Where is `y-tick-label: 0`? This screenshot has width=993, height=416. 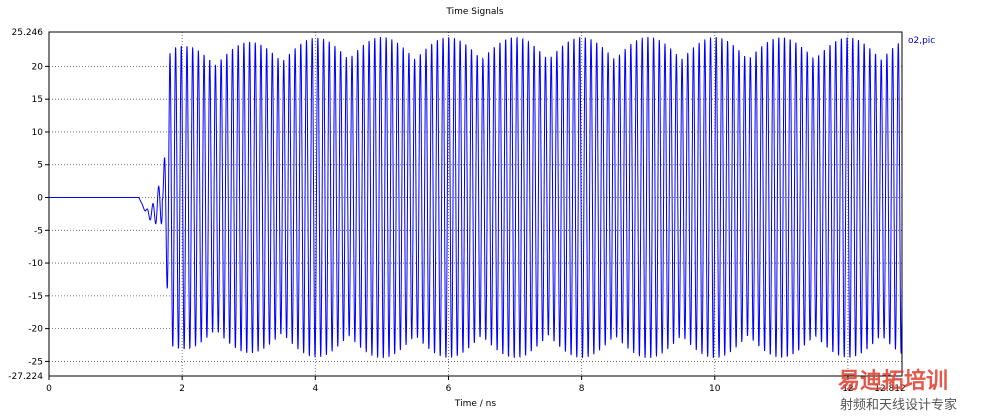 y-tick-label: 0 is located at coordinates (40, 199).